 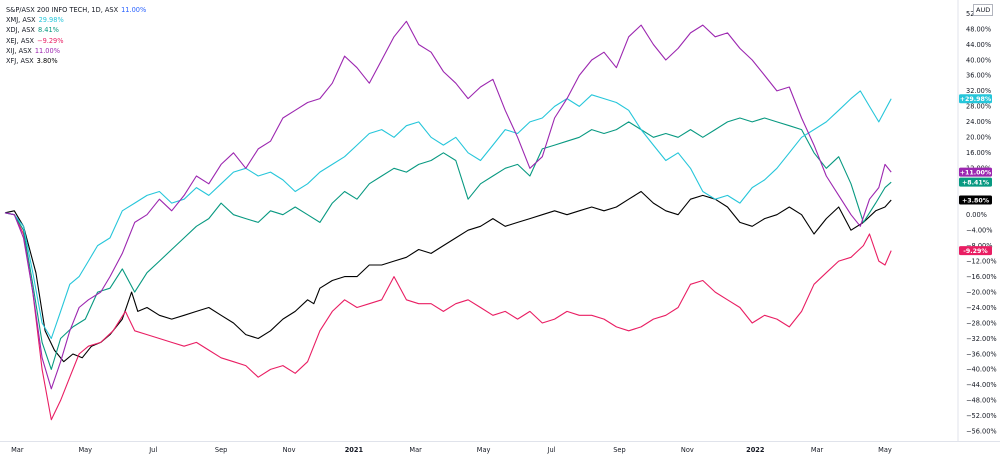 What do you see at coordinates (981, 292) in the screenshot?
I see `y-tick-label: −20.00%` at bounding box center [981, 292].